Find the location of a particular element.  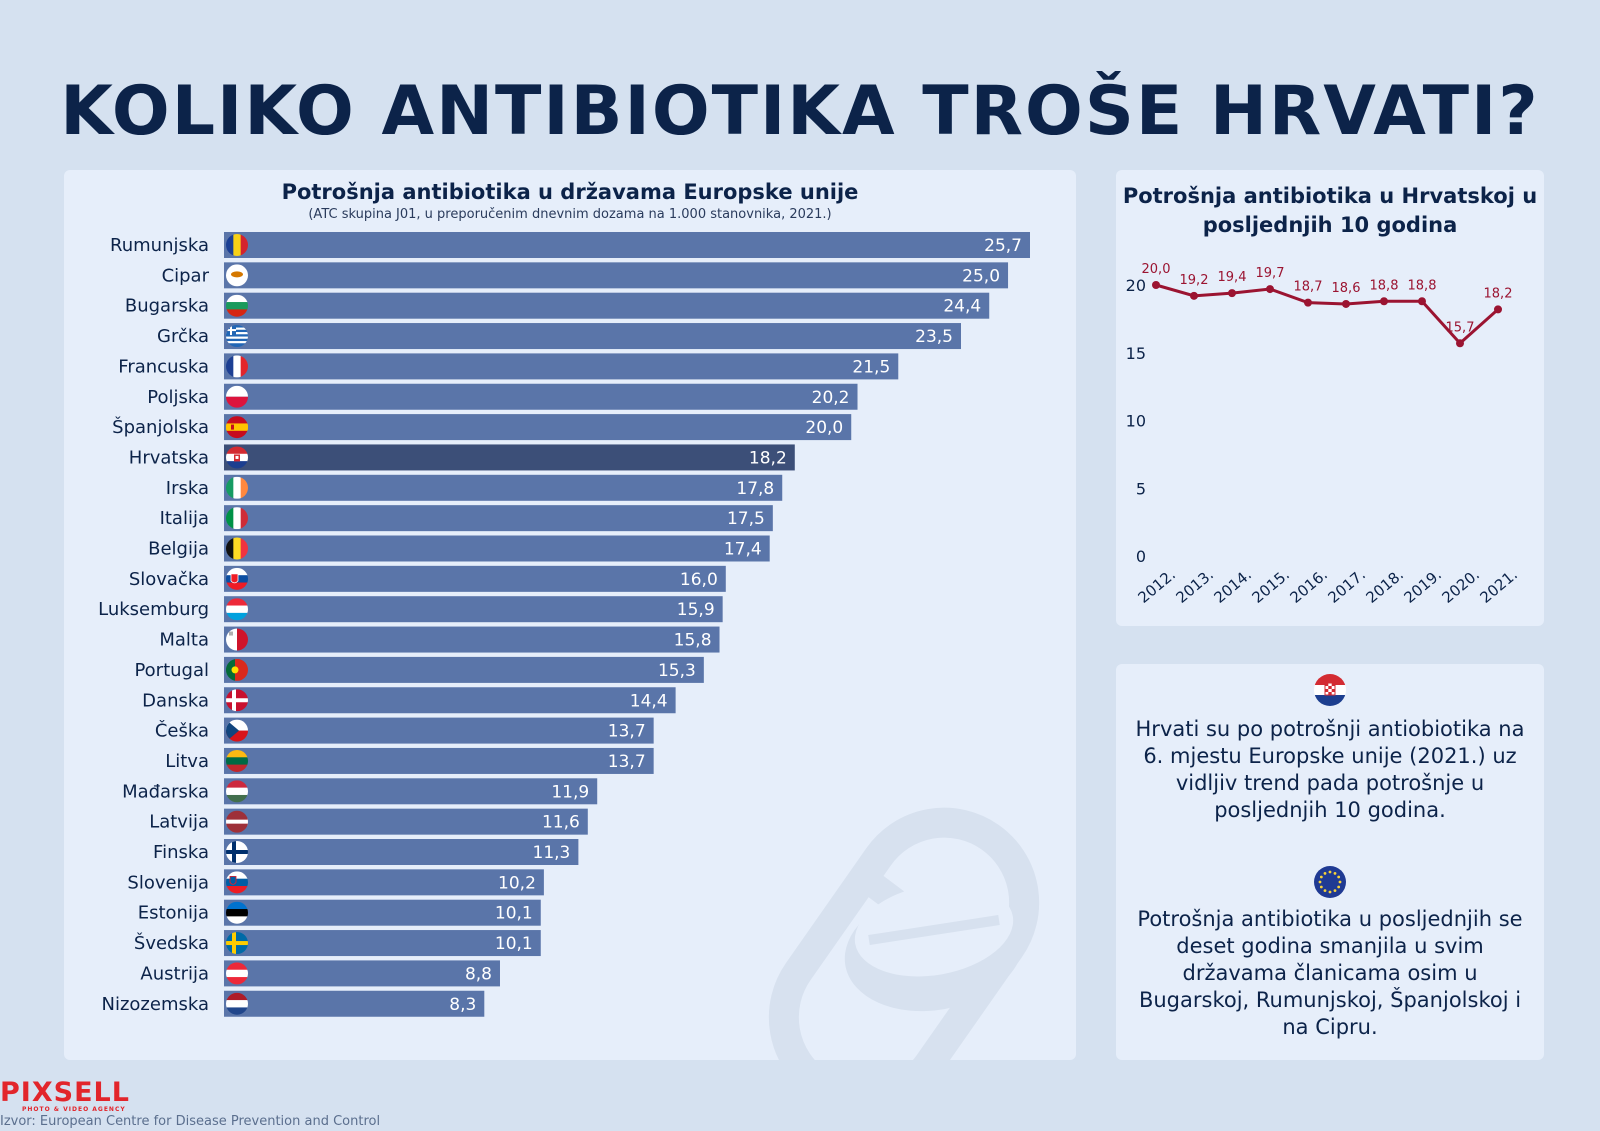

lv-flag-icon is located at coordinates (237, 821).